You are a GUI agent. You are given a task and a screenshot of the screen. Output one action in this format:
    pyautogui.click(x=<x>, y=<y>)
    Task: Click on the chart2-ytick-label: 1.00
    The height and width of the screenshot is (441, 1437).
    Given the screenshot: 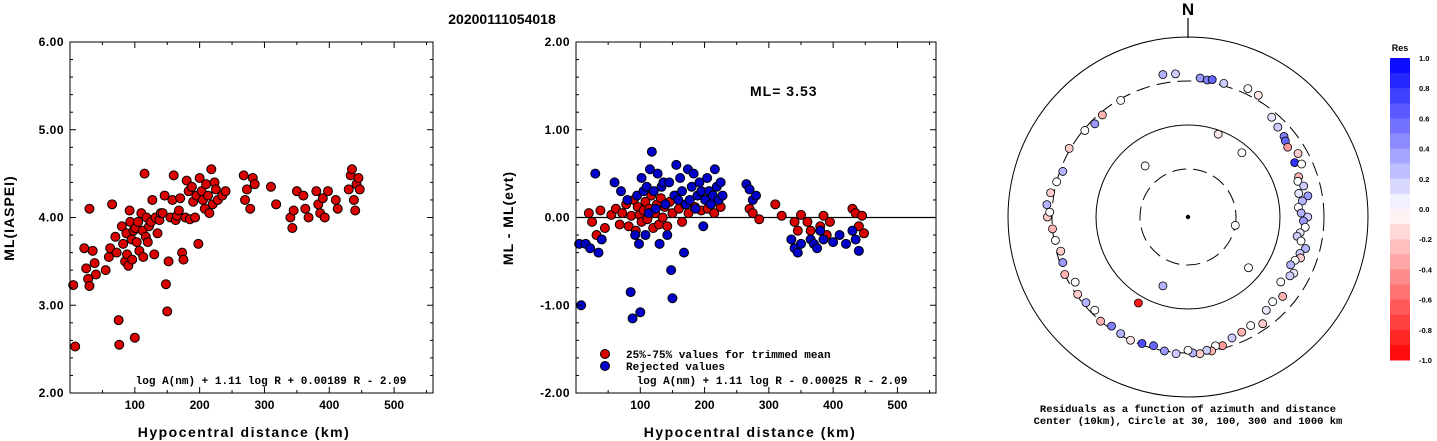 What is the action you would take?
    pyautogui.click(x=557, y=130)
    